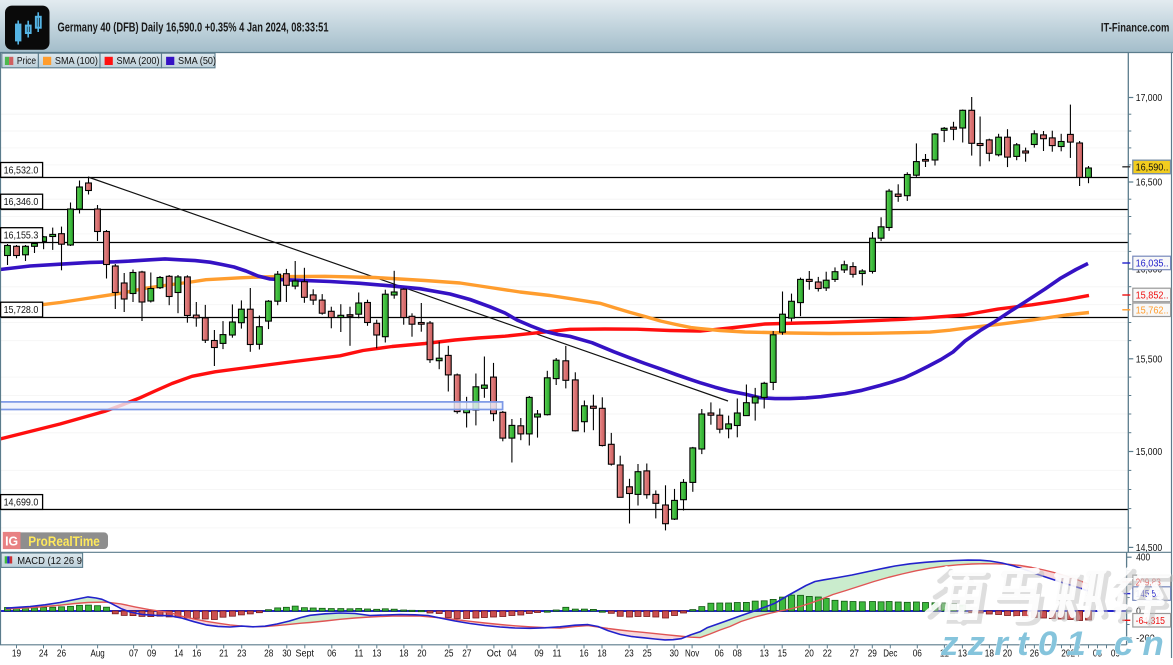 The image size is (1173, 665). What do you see at coordinates (890, 654) in the screenshot?
I see `svg-text: Dec` at bounding box center [890, 654].